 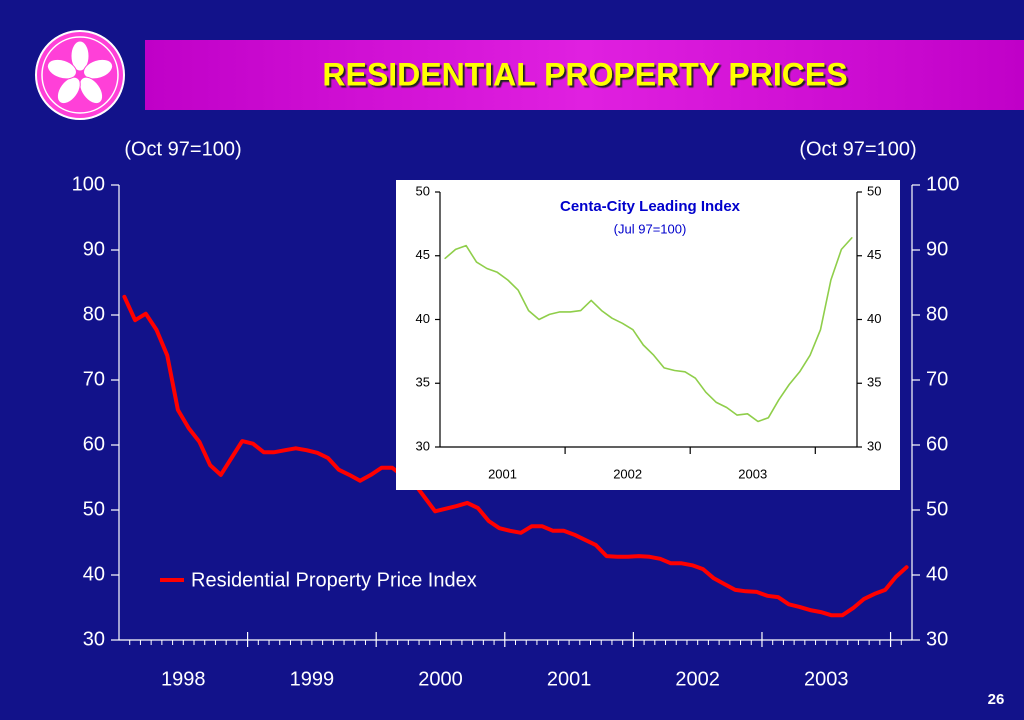 I want to click on data-line, so click(x=648, y=330).